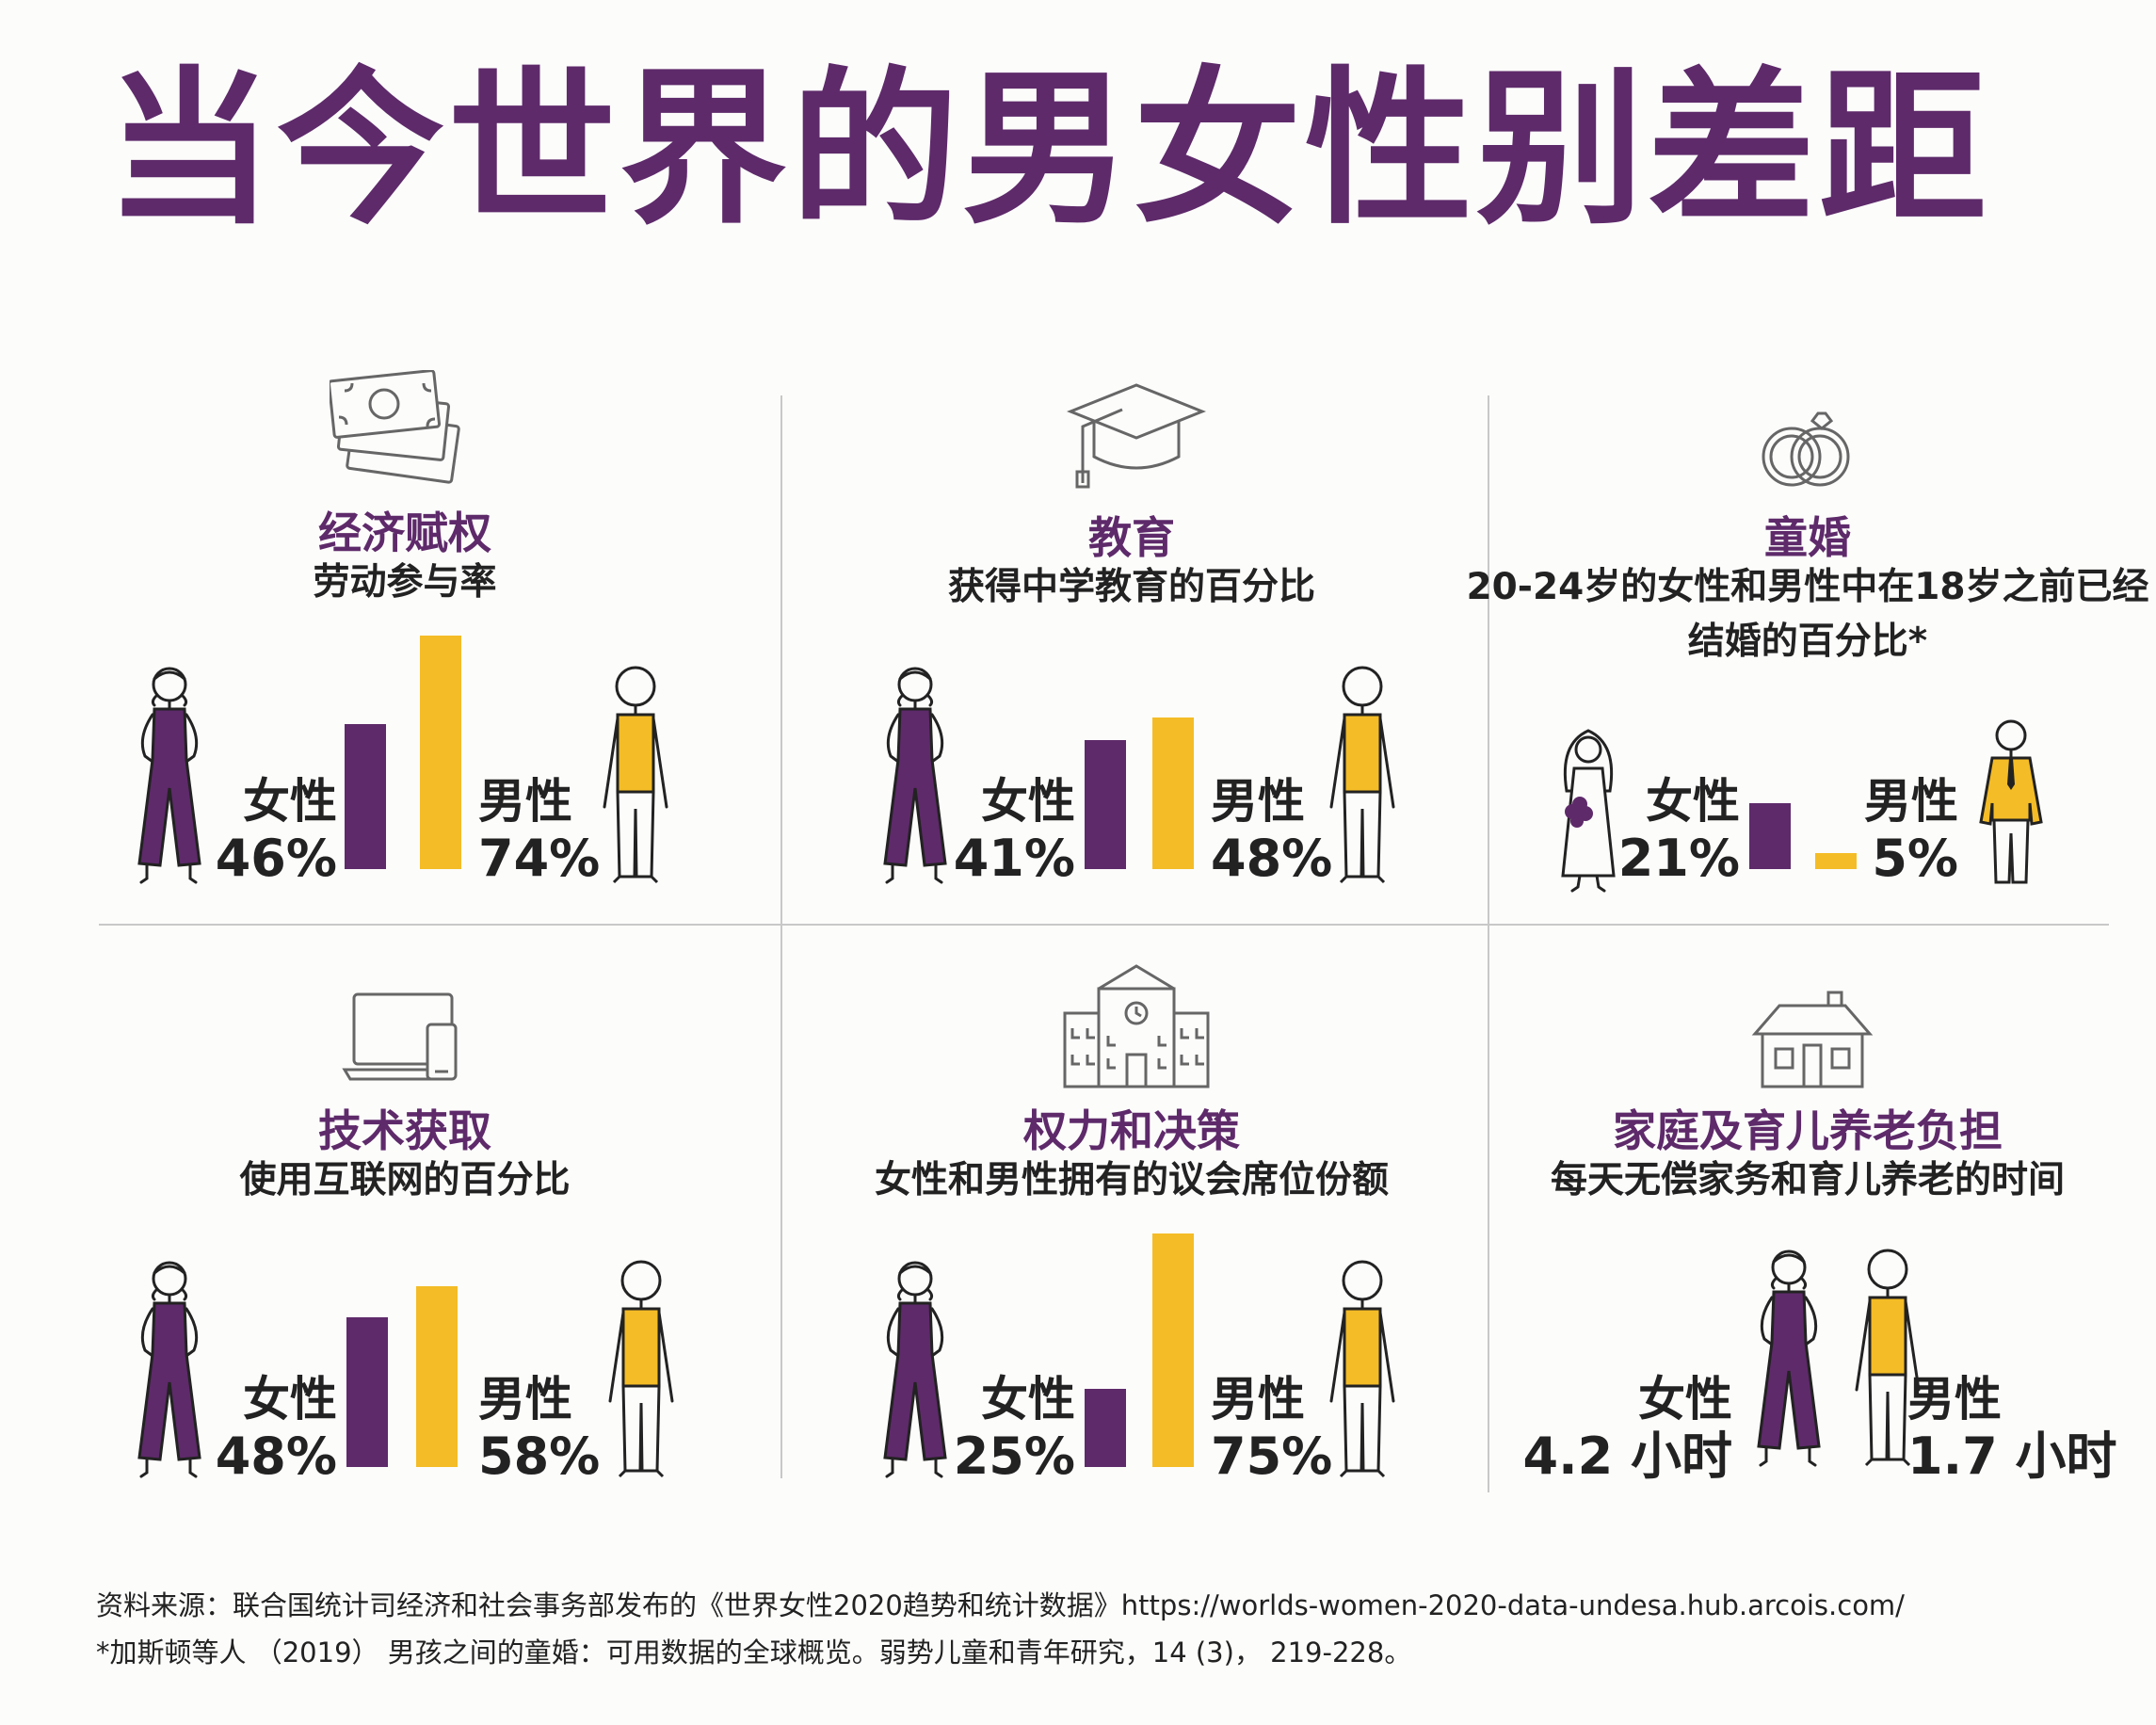  I want to click on male-label-group: 男性 1.7 小时, so click(2012, 1429).